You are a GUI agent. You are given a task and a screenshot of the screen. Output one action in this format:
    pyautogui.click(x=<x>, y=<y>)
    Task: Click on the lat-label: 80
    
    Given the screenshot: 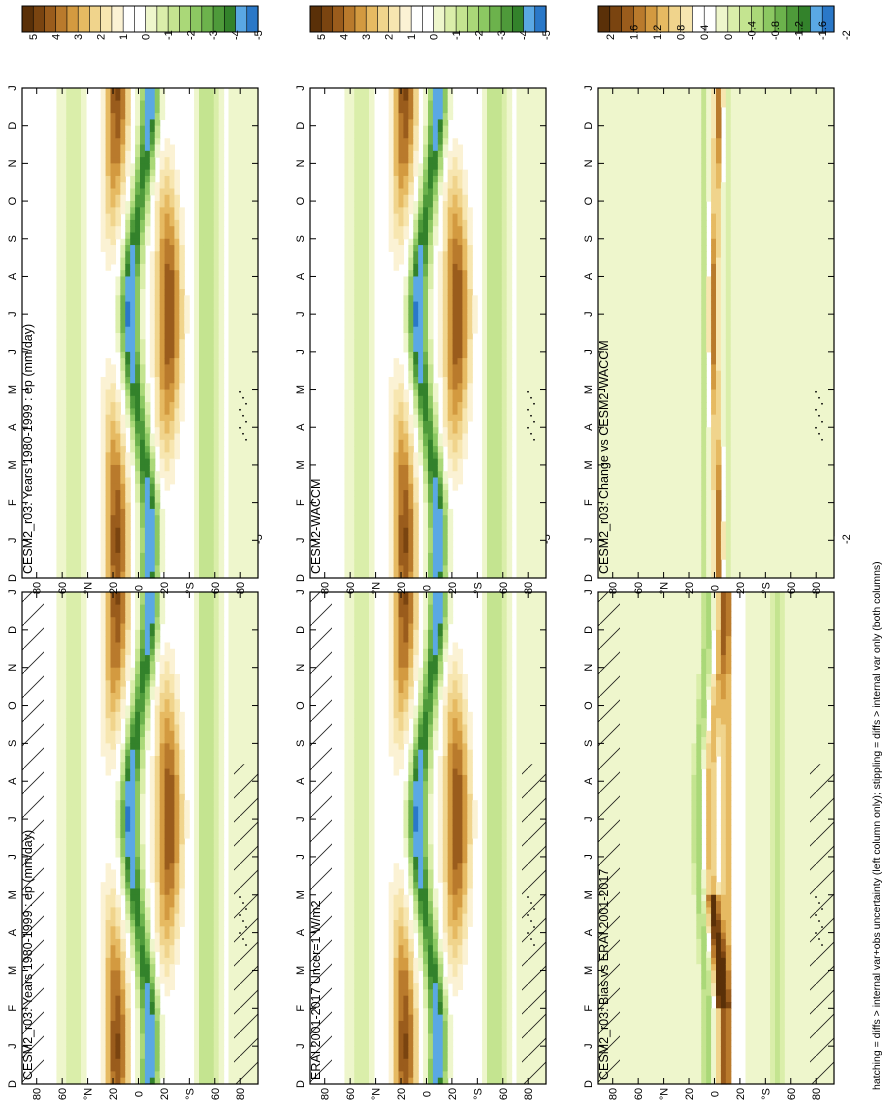 What is the action you would take?
    pyautogui.click(x=38, y=1094)
    